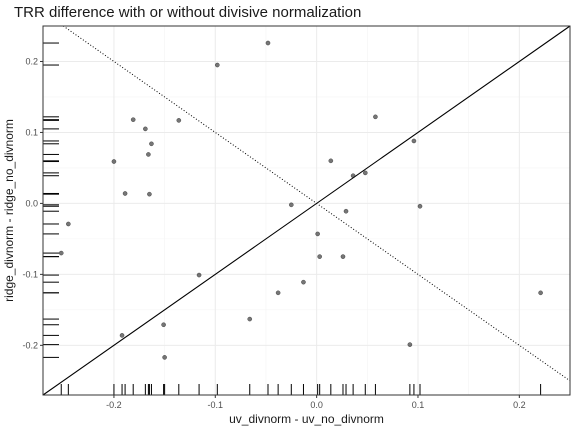 The image size is (576, 432). What do you see at coordinates (418, 405) in the screenshot?
I see `x-tick-label: 0.1` at bounding box center [418, 405].